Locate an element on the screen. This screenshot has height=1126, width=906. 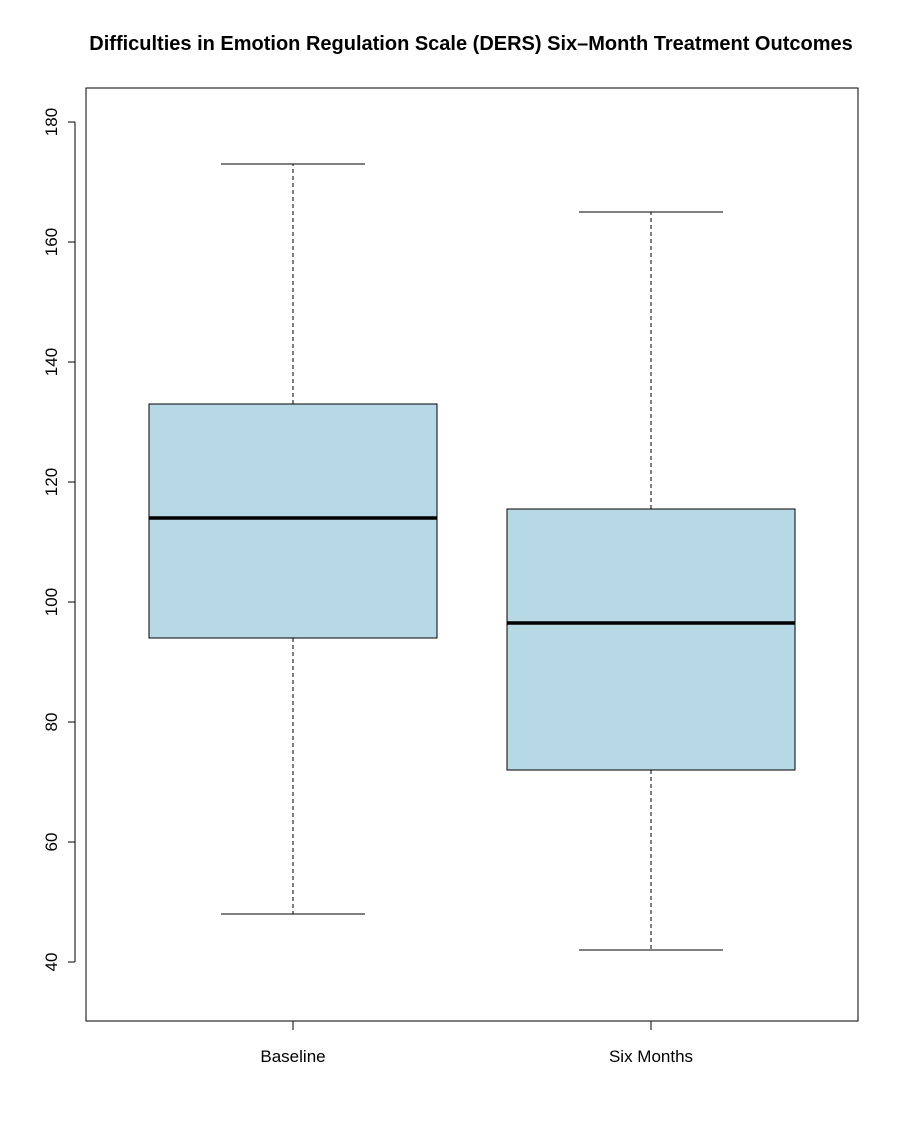
y-tick-label-40: 40 is located at coordinates (51, 962).